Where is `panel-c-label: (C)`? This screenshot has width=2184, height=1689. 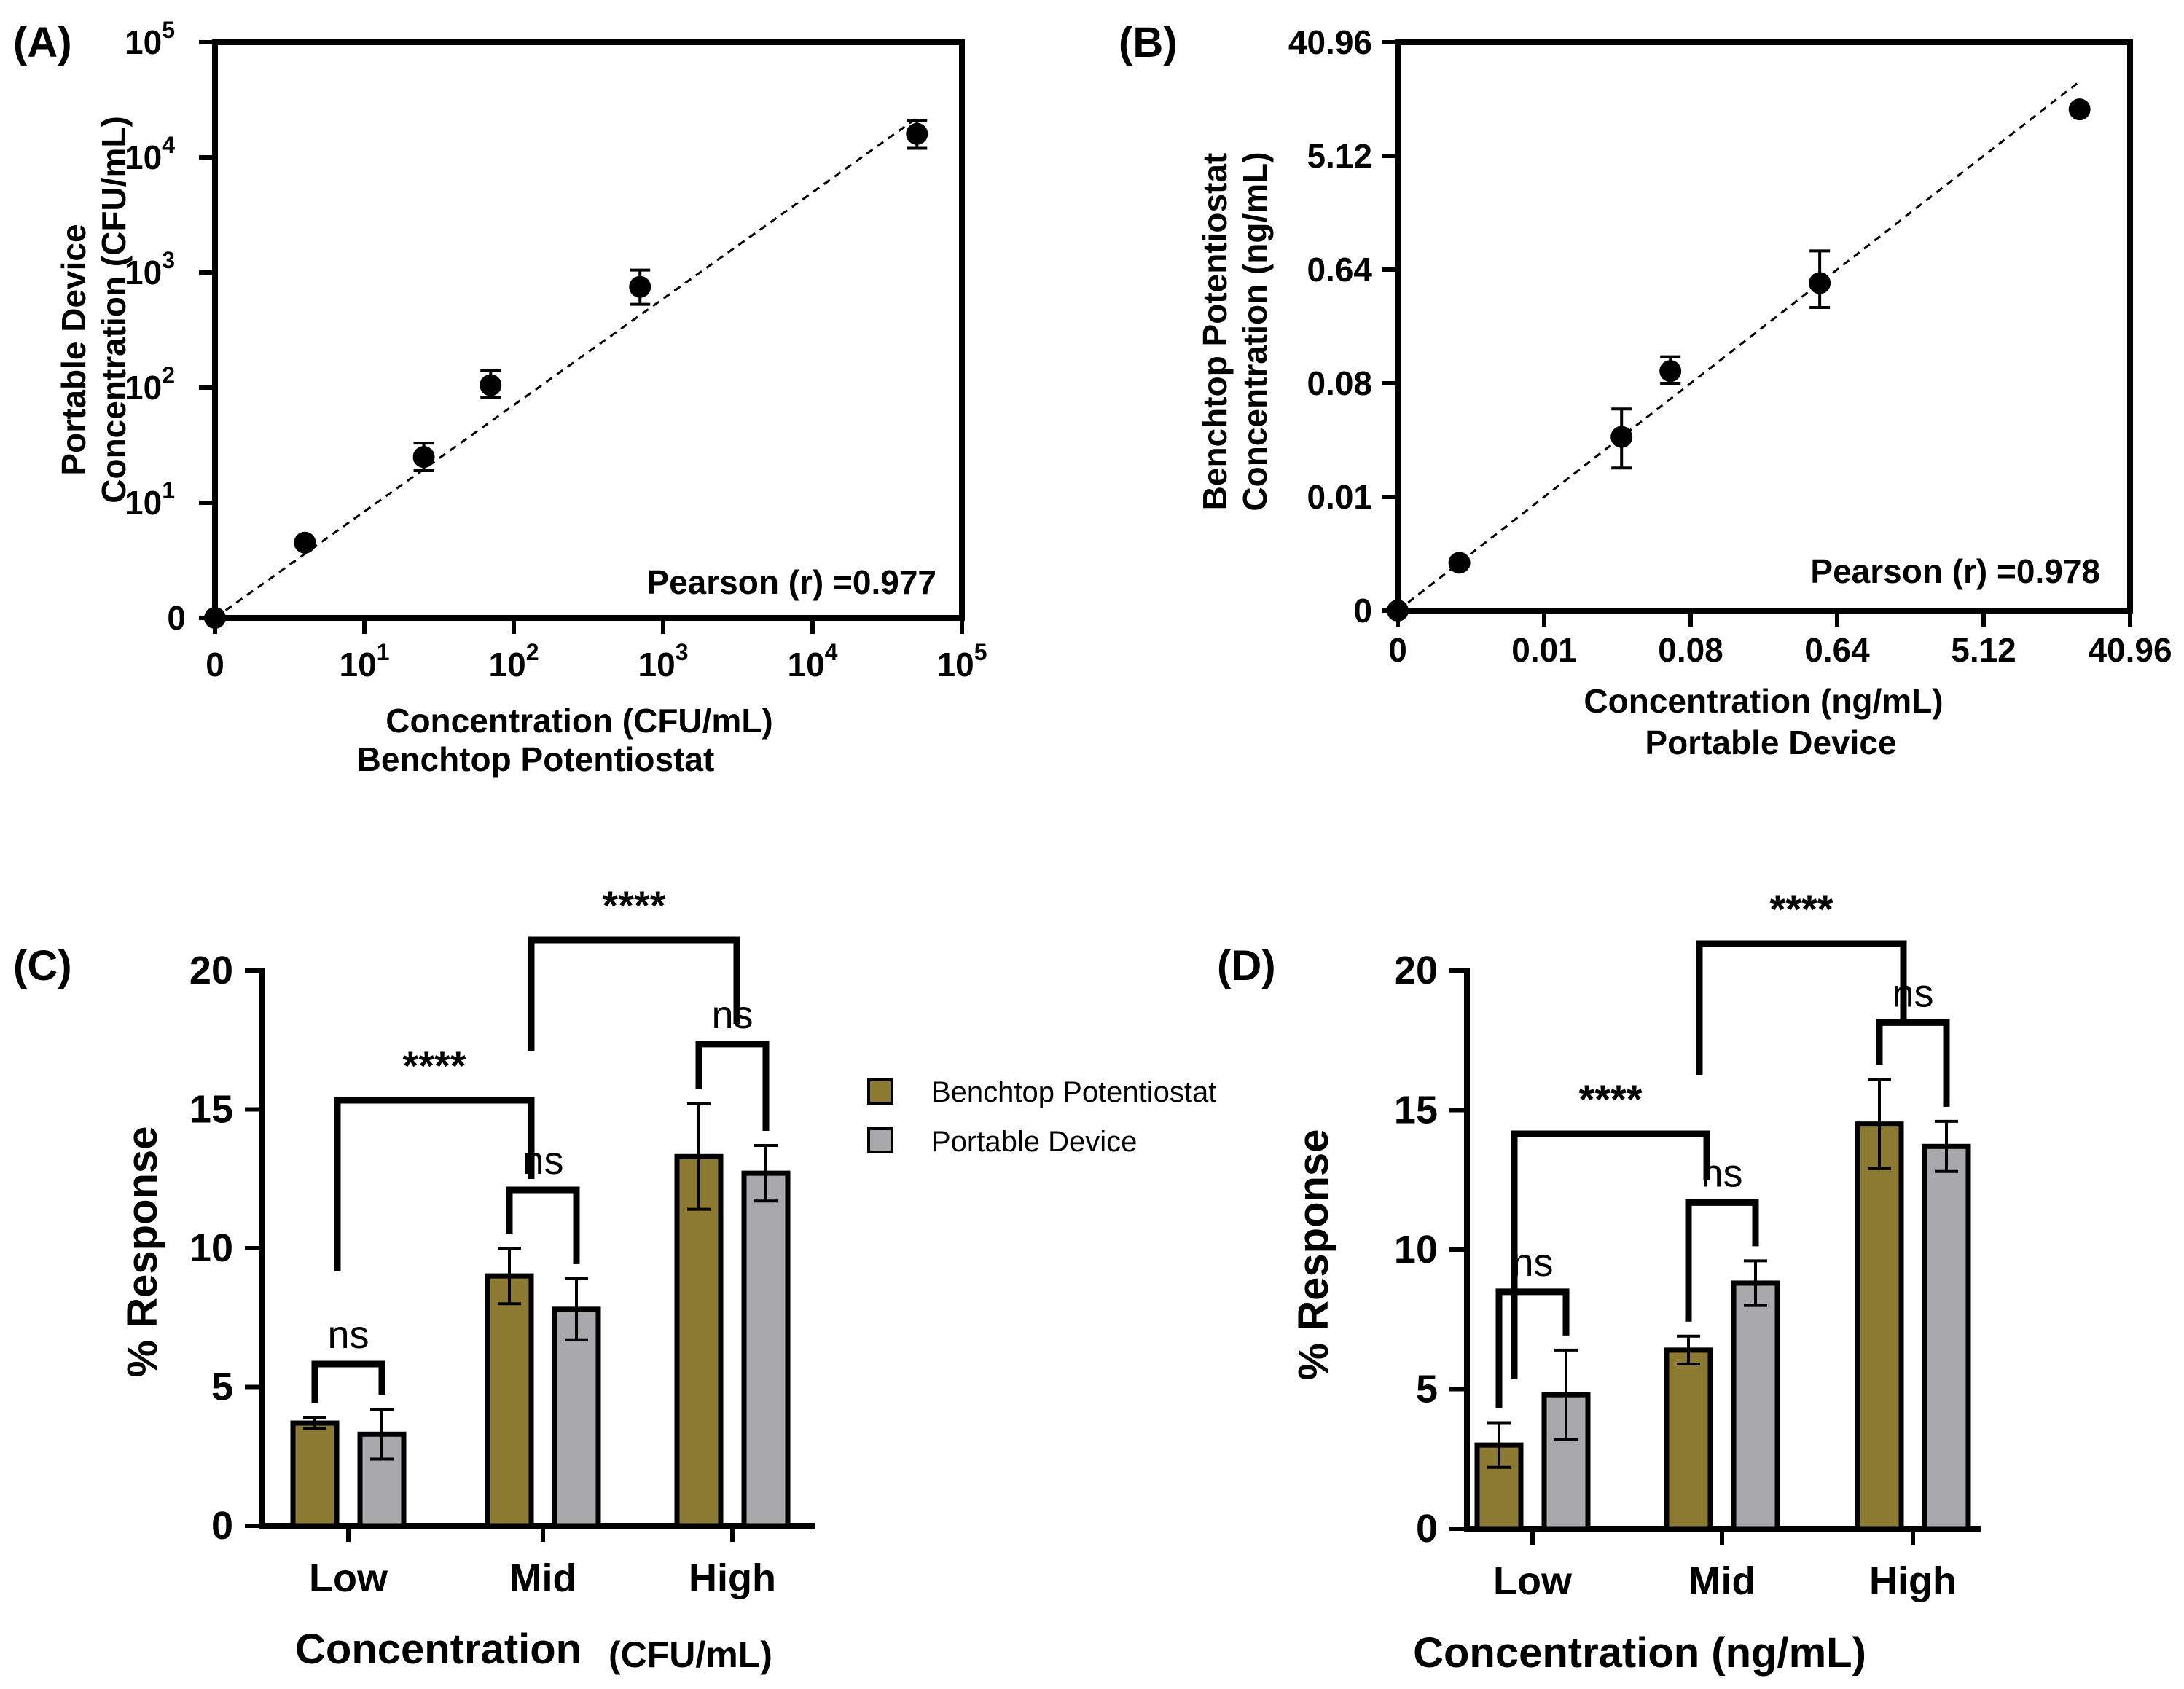
panel-c-label: (C) is located at coordinates (42, 966).